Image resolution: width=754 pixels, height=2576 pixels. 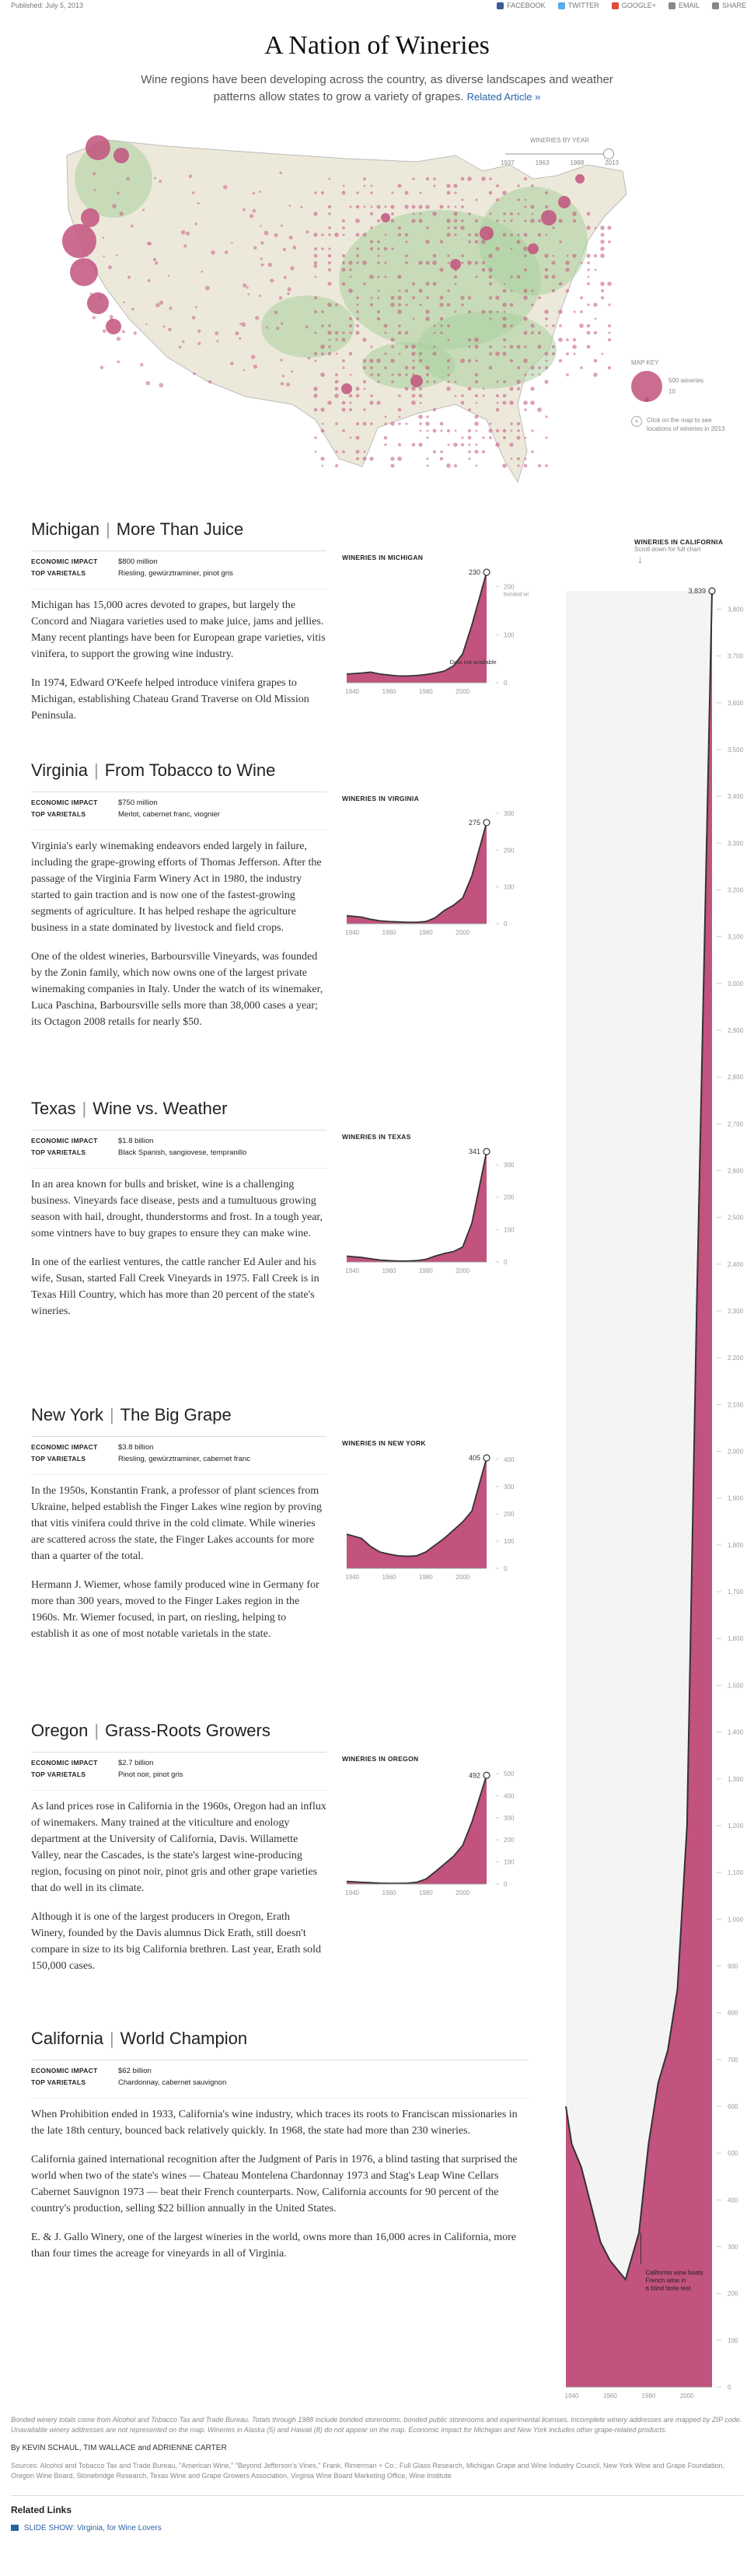 What do you see at coordinates (684, 5) in the screenshot?
I see `share-email: EMAIL` at bounding box center [684, 5].